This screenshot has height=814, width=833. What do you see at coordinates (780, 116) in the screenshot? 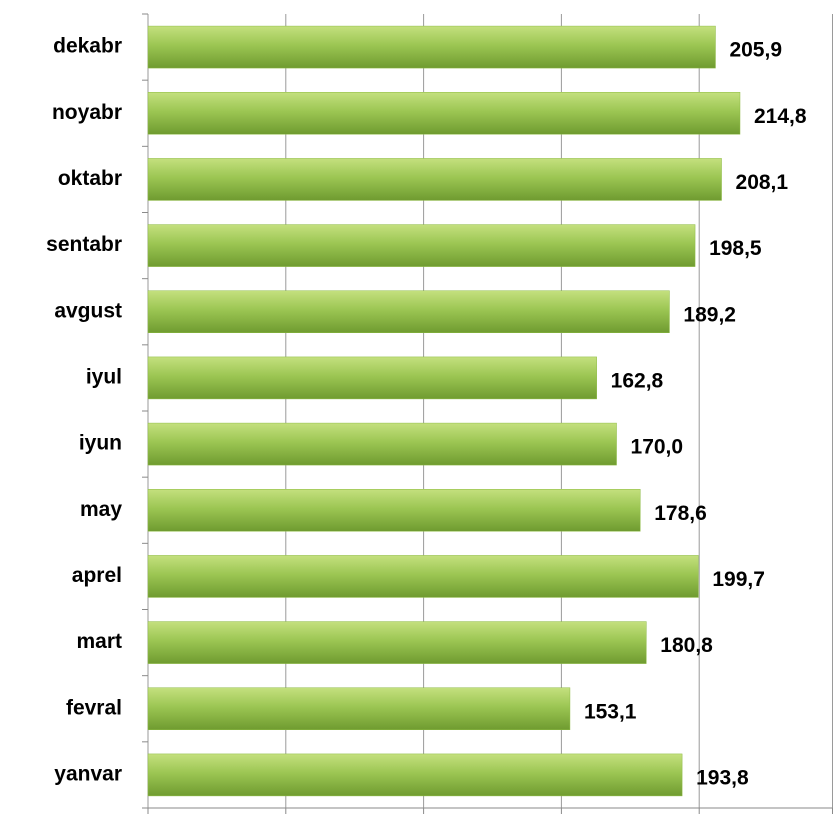
I see `value-label: 214,8` at bounding box center [780, 116].